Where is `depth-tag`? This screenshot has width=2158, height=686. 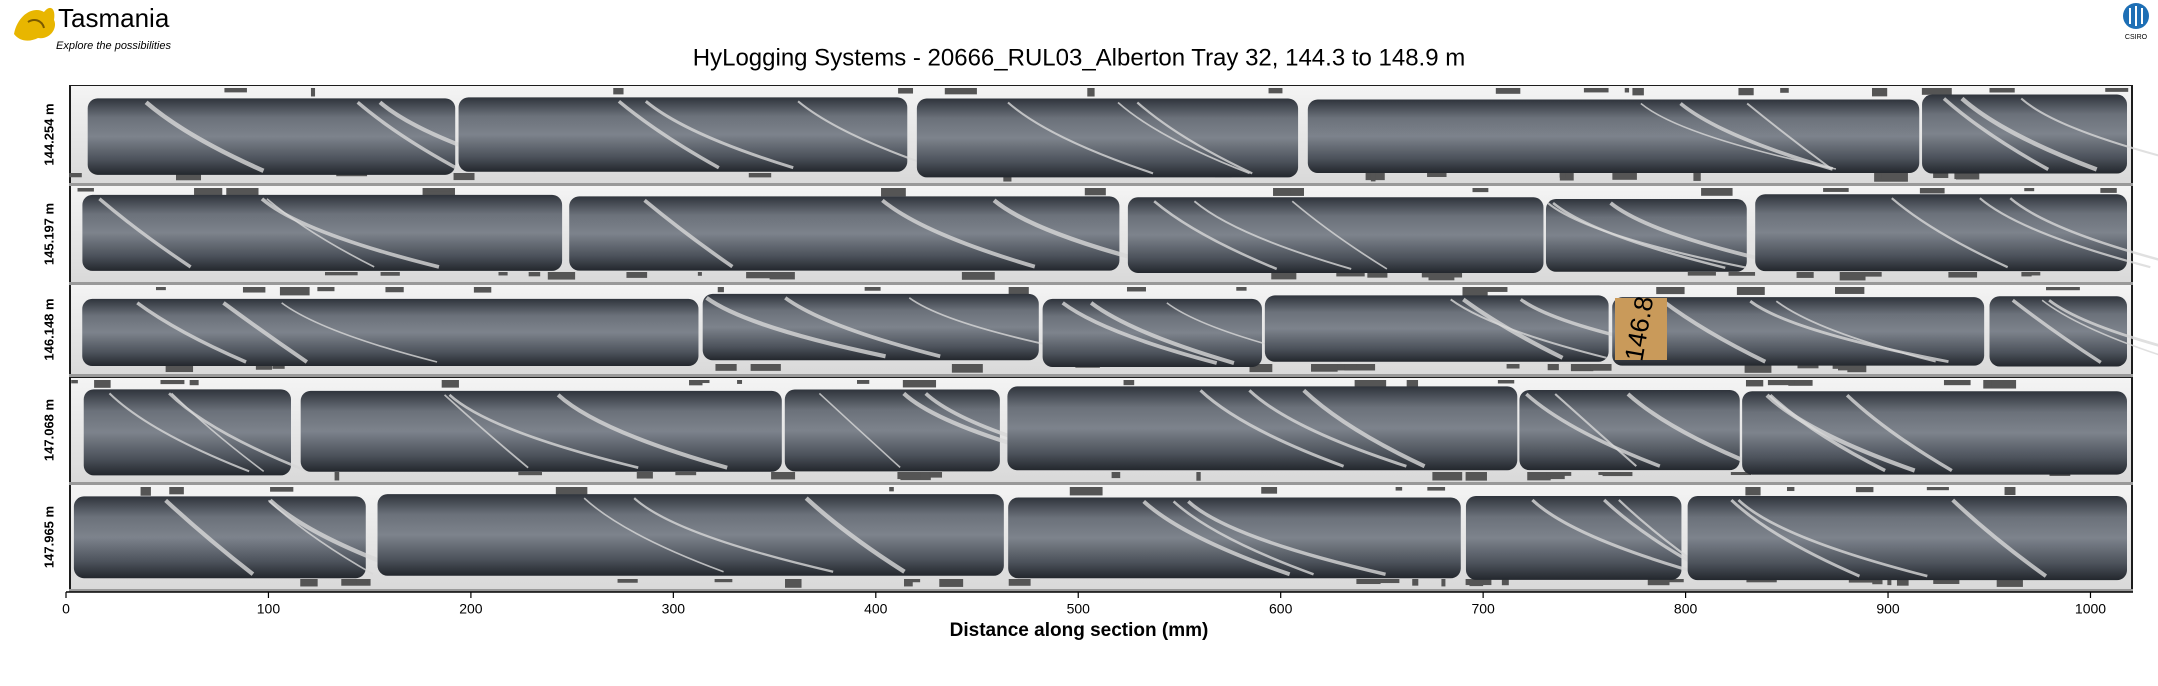 depth-tag is located at coordinates (1641, 329).